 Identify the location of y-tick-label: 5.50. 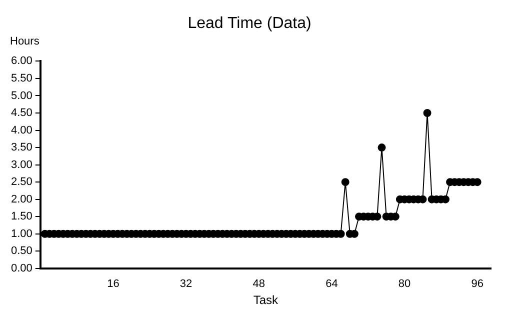
(21, 78).